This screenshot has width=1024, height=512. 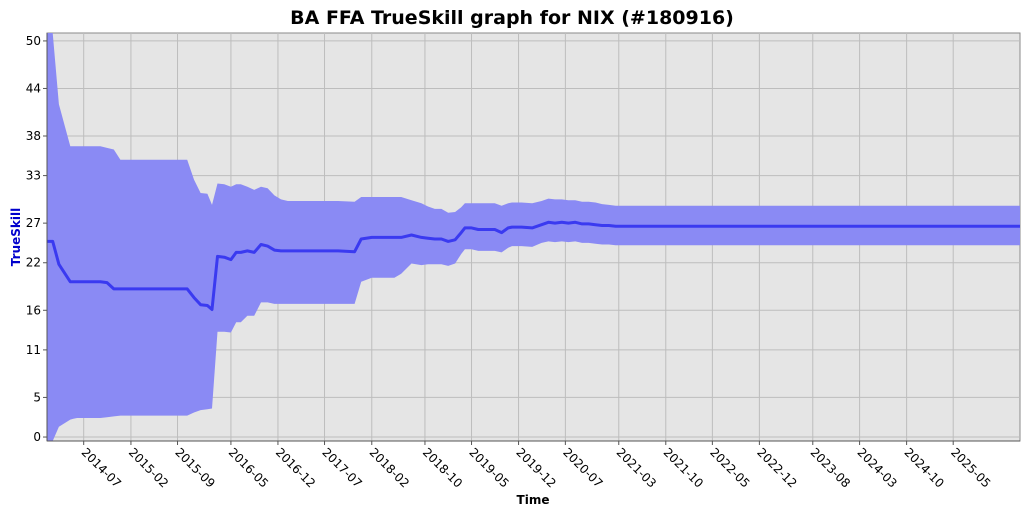 What do you see at coordinates (488, 467) in the screenshot?
I see `x-tick-label: 2019-05` at bounding box center [488, 467].